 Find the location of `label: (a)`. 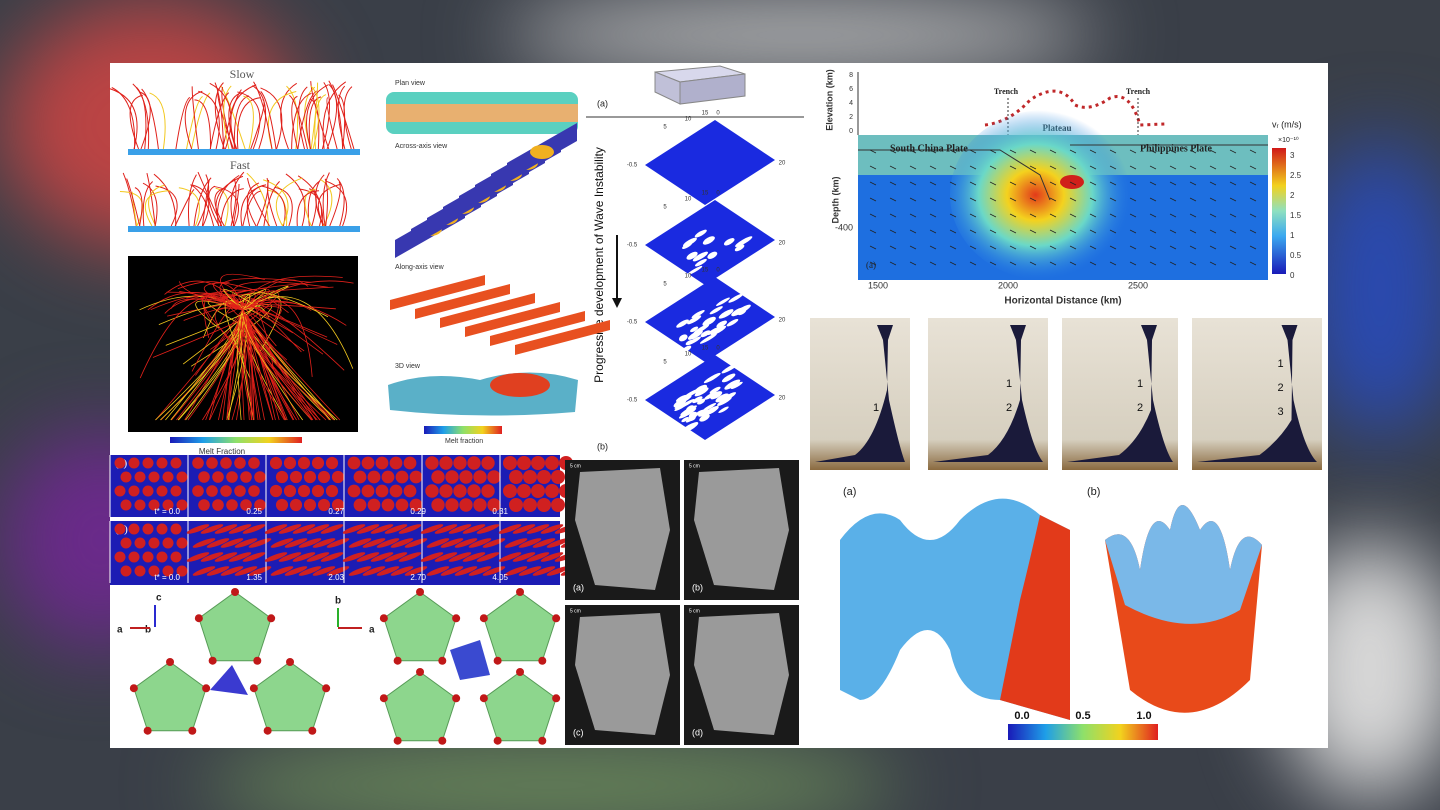

label: (a) is located at coordinates (602, 103).